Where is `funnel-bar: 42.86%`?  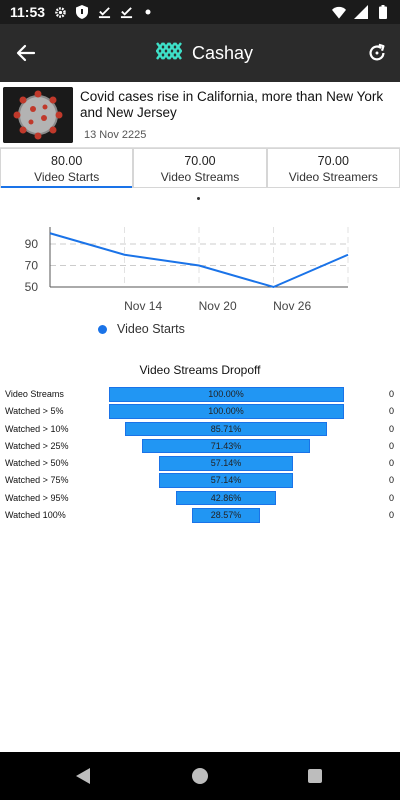 funnel-bar: 42.86% is located at coordinates (226, 498).